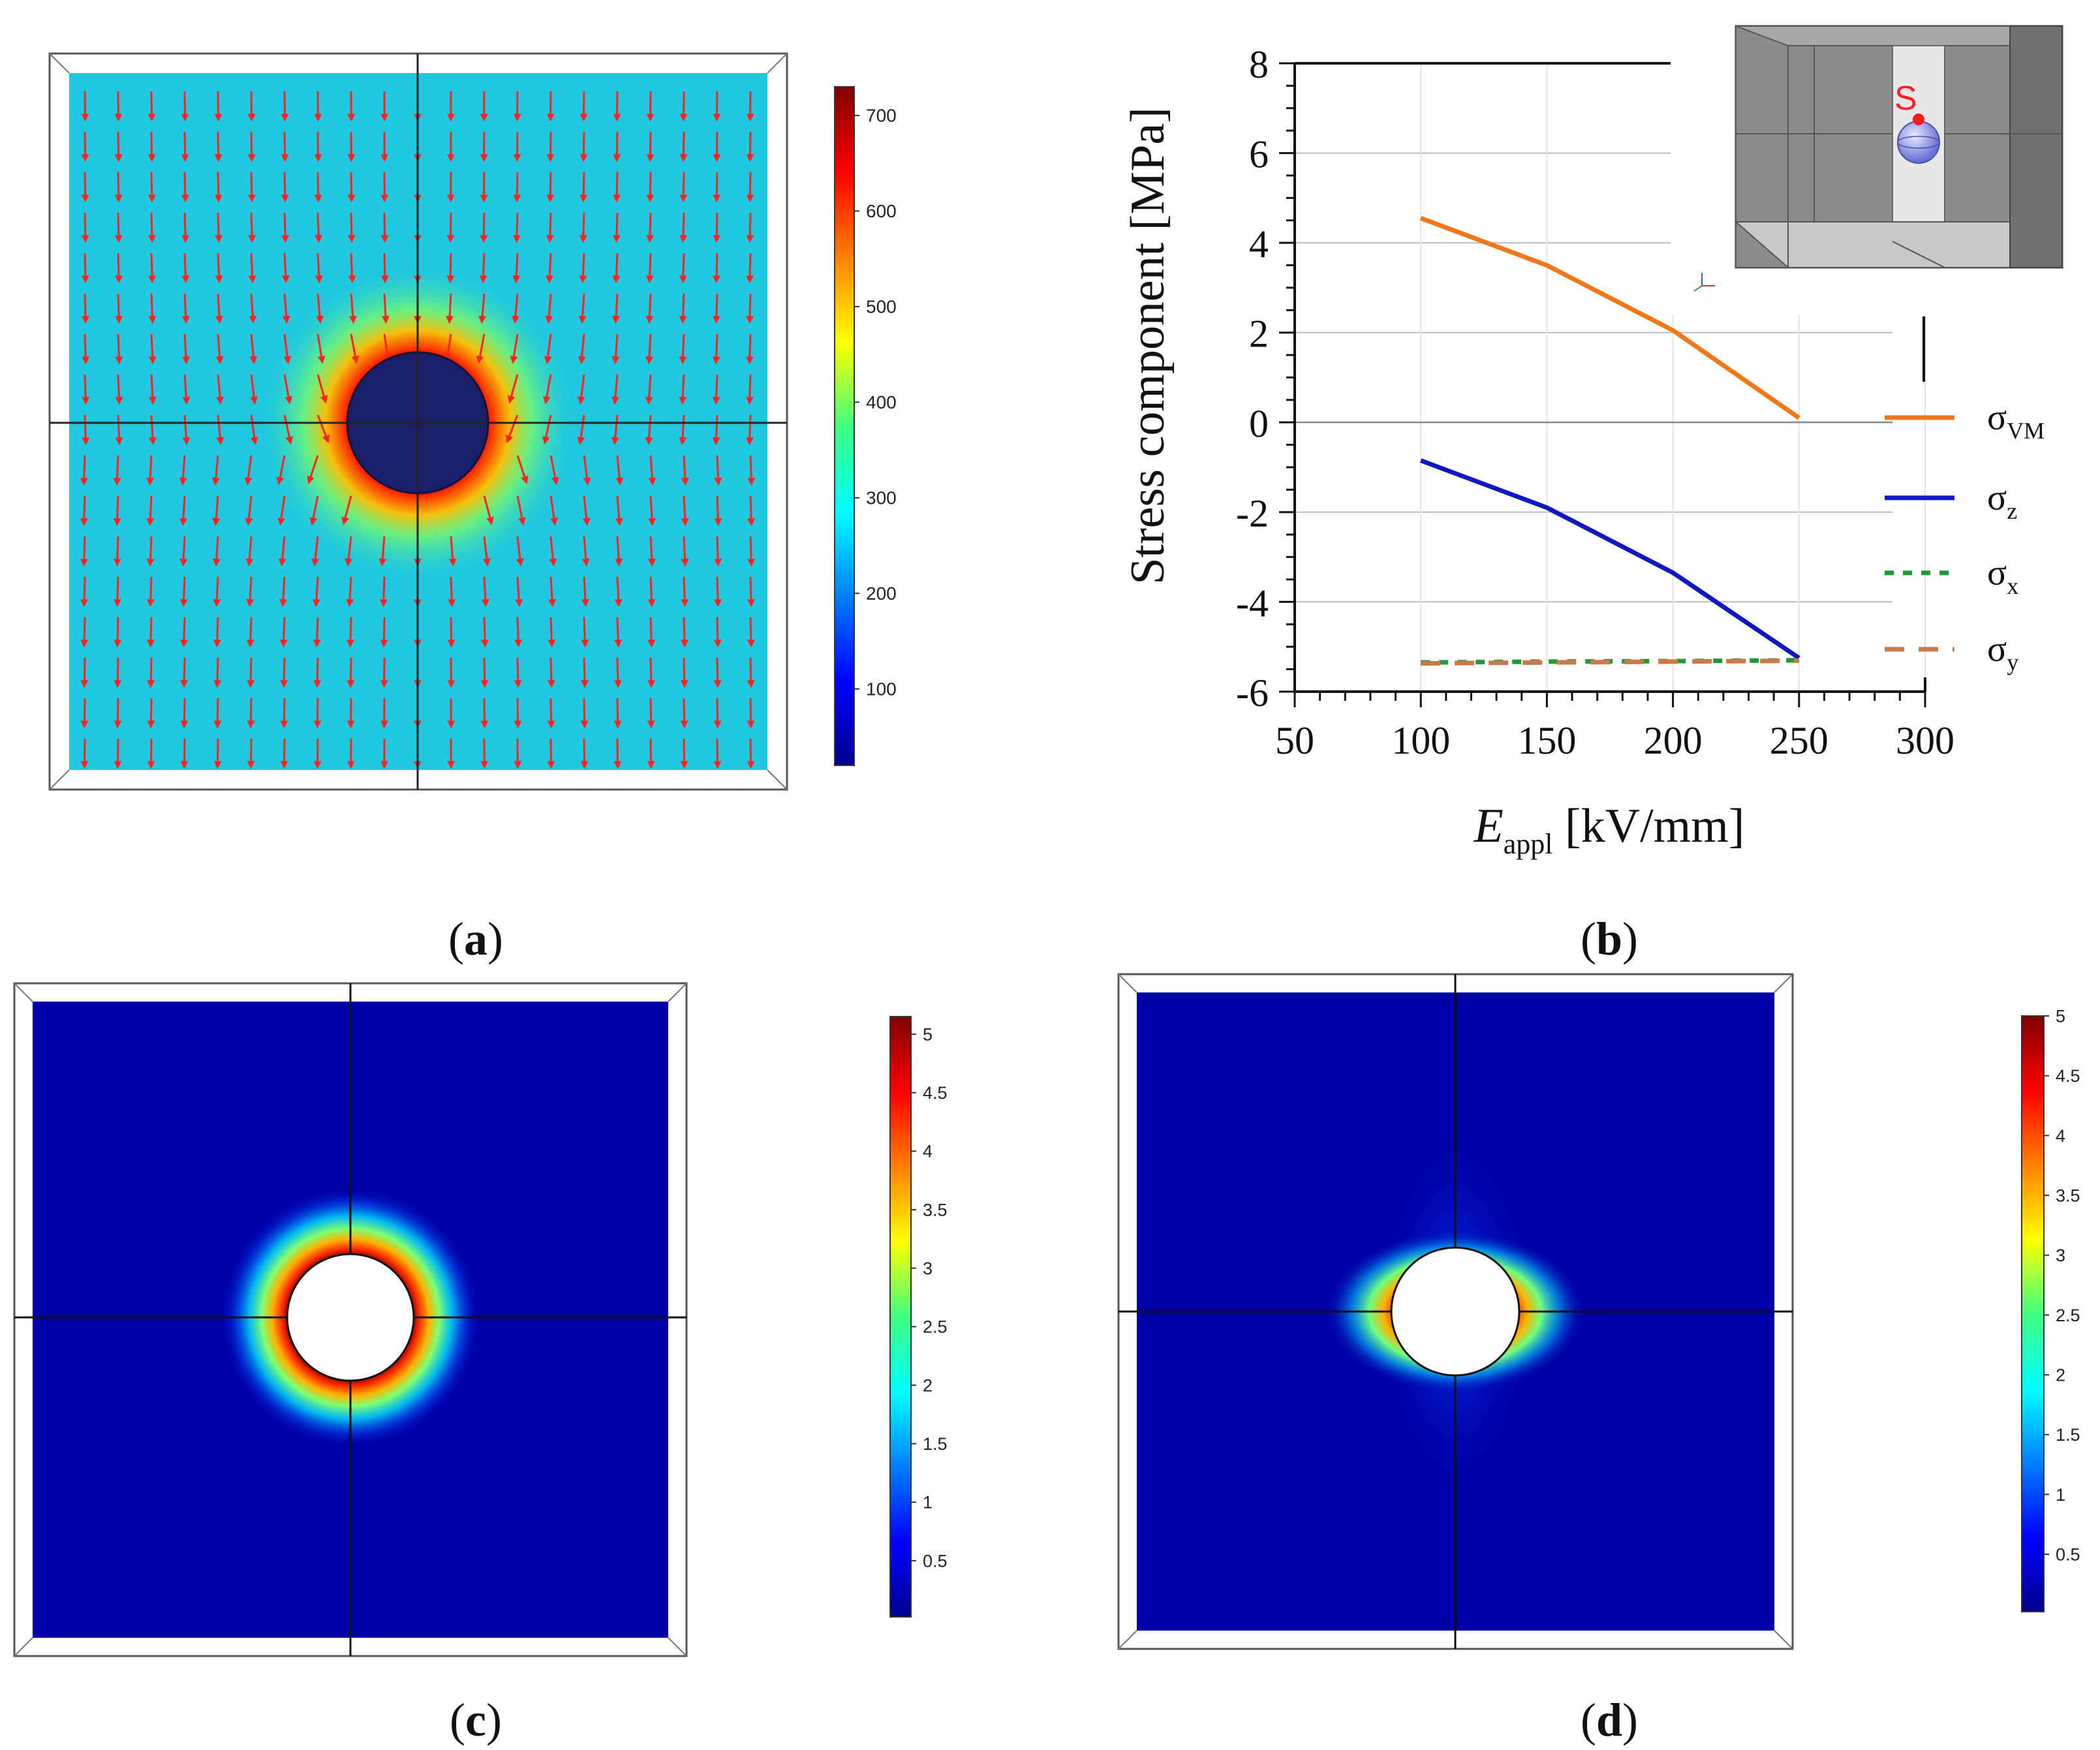 Image resolution: width=2100 pixels, height=1750 pixels. Describe the element at coordinates (1649, 826) in the screenshot. I see `chart-xlabel-unit: [kV/mm]` at that location.